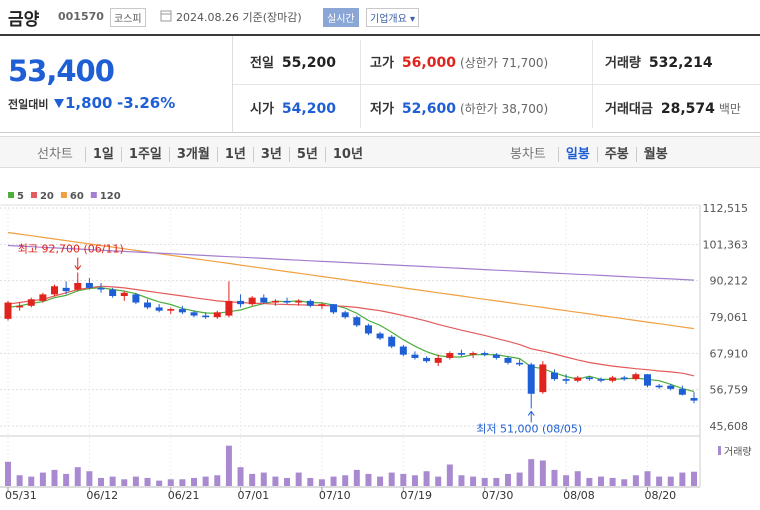 The width and height of the screenshot is (760, 510). Describe the element at coordinates (729, 426) in the screenshot. I see `y-tick-label: 45,608` at that location.